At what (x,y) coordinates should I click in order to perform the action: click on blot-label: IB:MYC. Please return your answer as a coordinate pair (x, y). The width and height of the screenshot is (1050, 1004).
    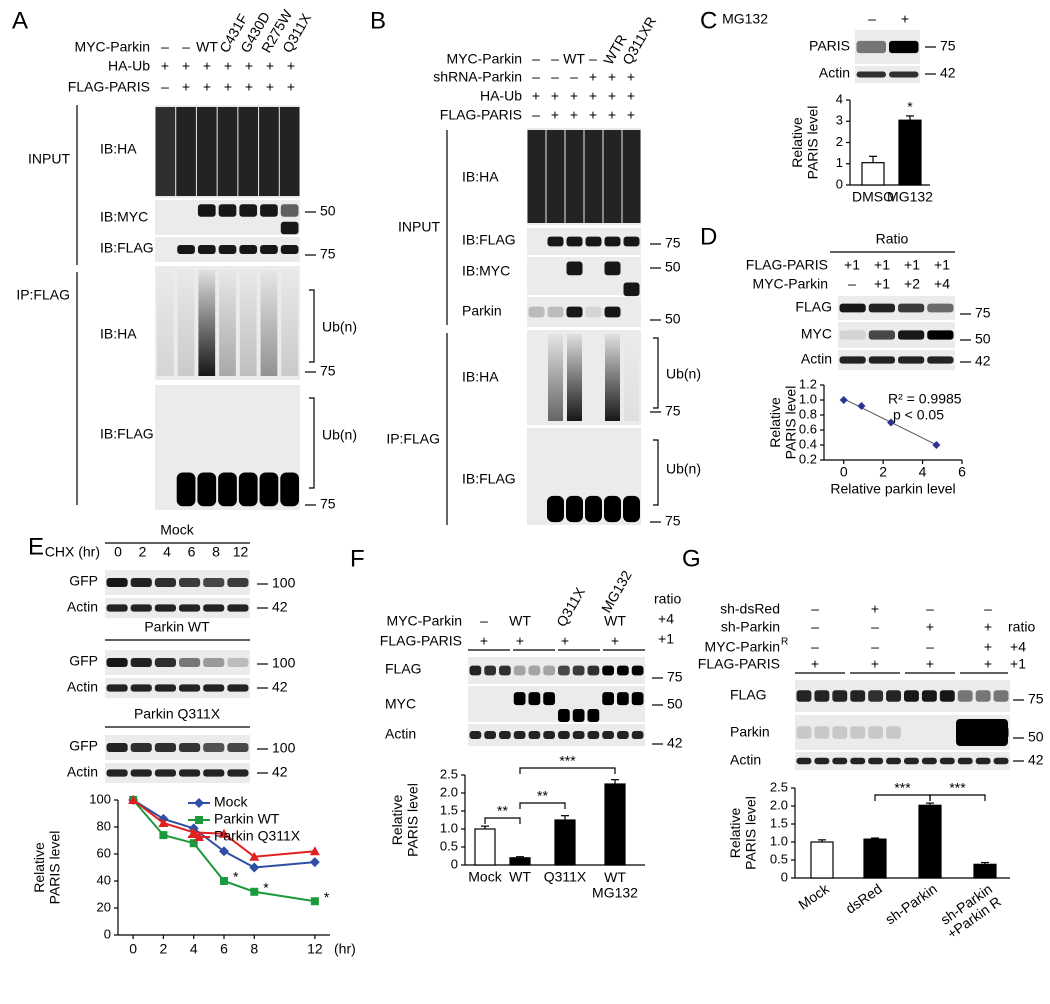
    Looking at the image, I should click on (486, 271).